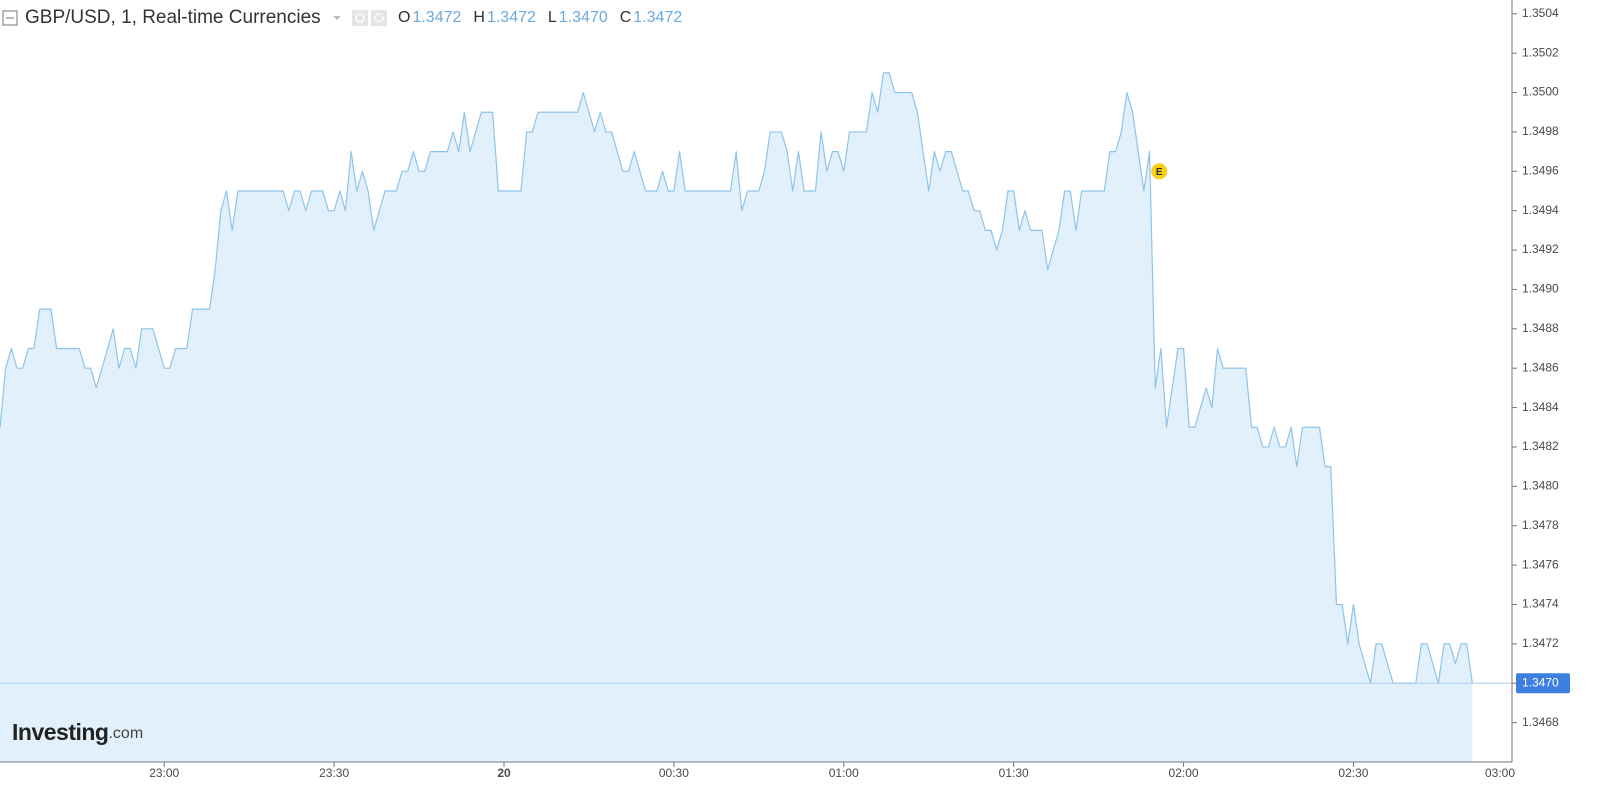 The height and width of the screenshot is (798, 1600). I want to click on y-tick-label: 1.3472, so click(1540, 643).